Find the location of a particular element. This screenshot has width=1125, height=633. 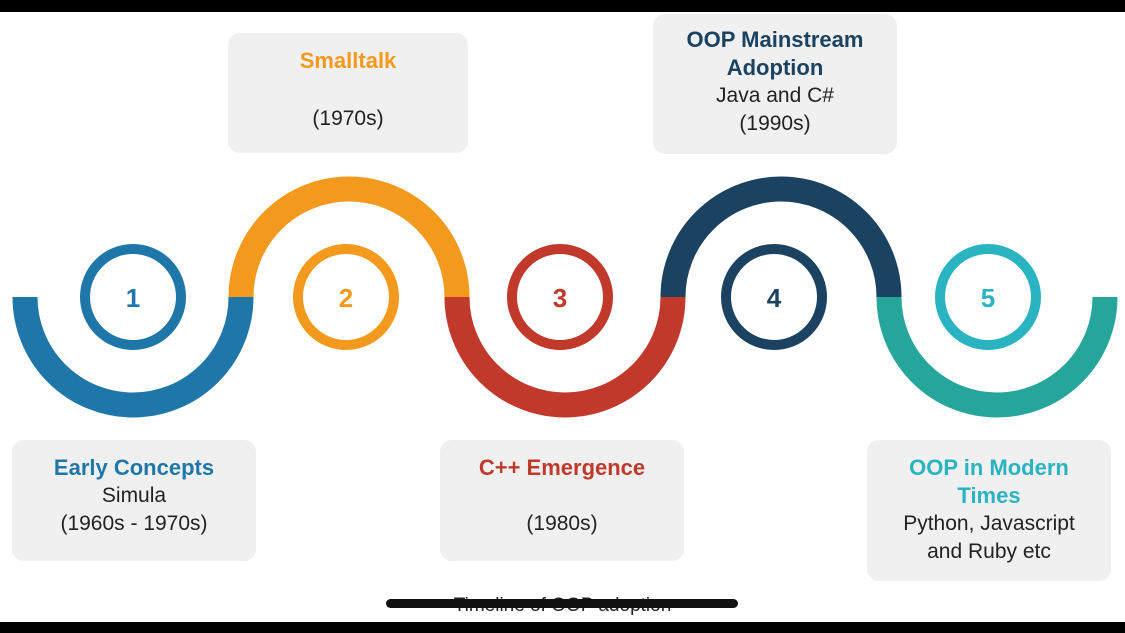

step-1-title: Early Concepts is located at coordinates (134, 467).